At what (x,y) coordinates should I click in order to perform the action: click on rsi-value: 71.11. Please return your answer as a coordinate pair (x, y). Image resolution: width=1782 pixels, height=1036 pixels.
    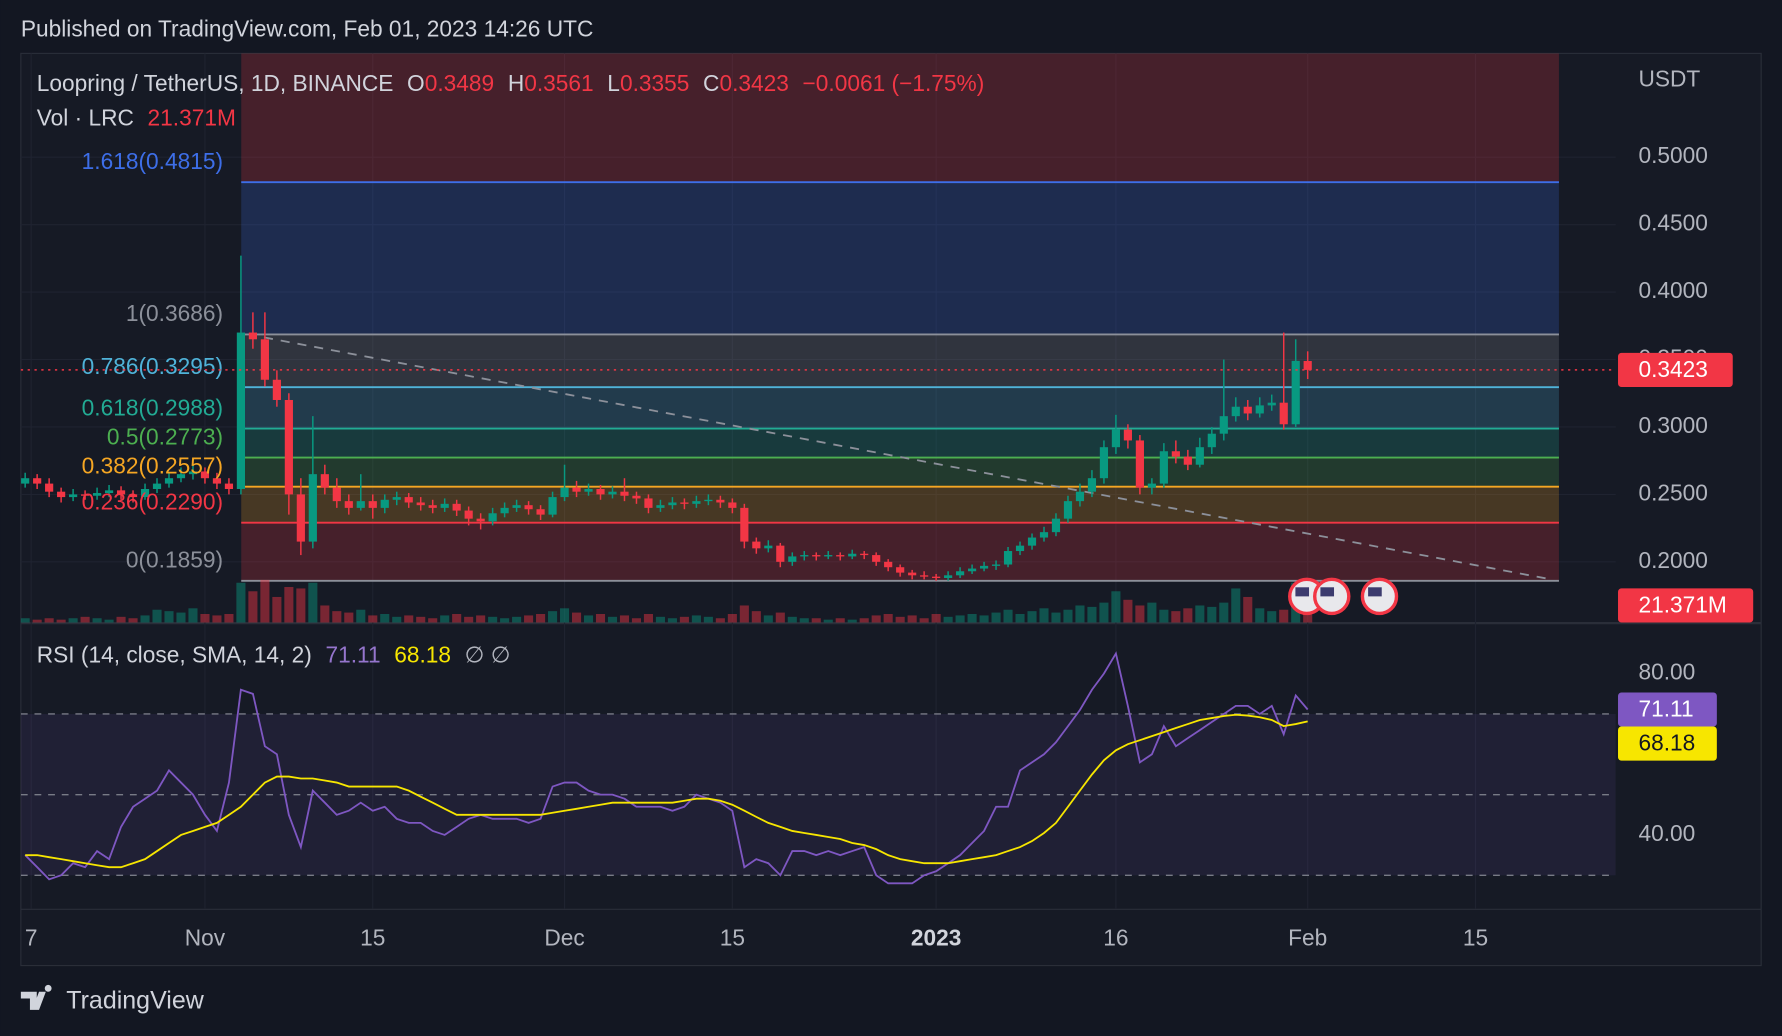
    Looking at the image, I should click on (352, 655).